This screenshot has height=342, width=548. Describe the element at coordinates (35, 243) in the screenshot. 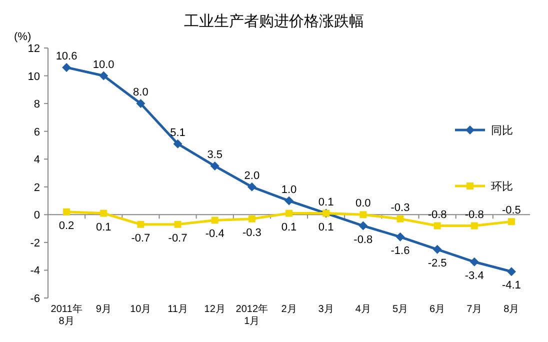

I see `y-tick-label: -2` at that location.